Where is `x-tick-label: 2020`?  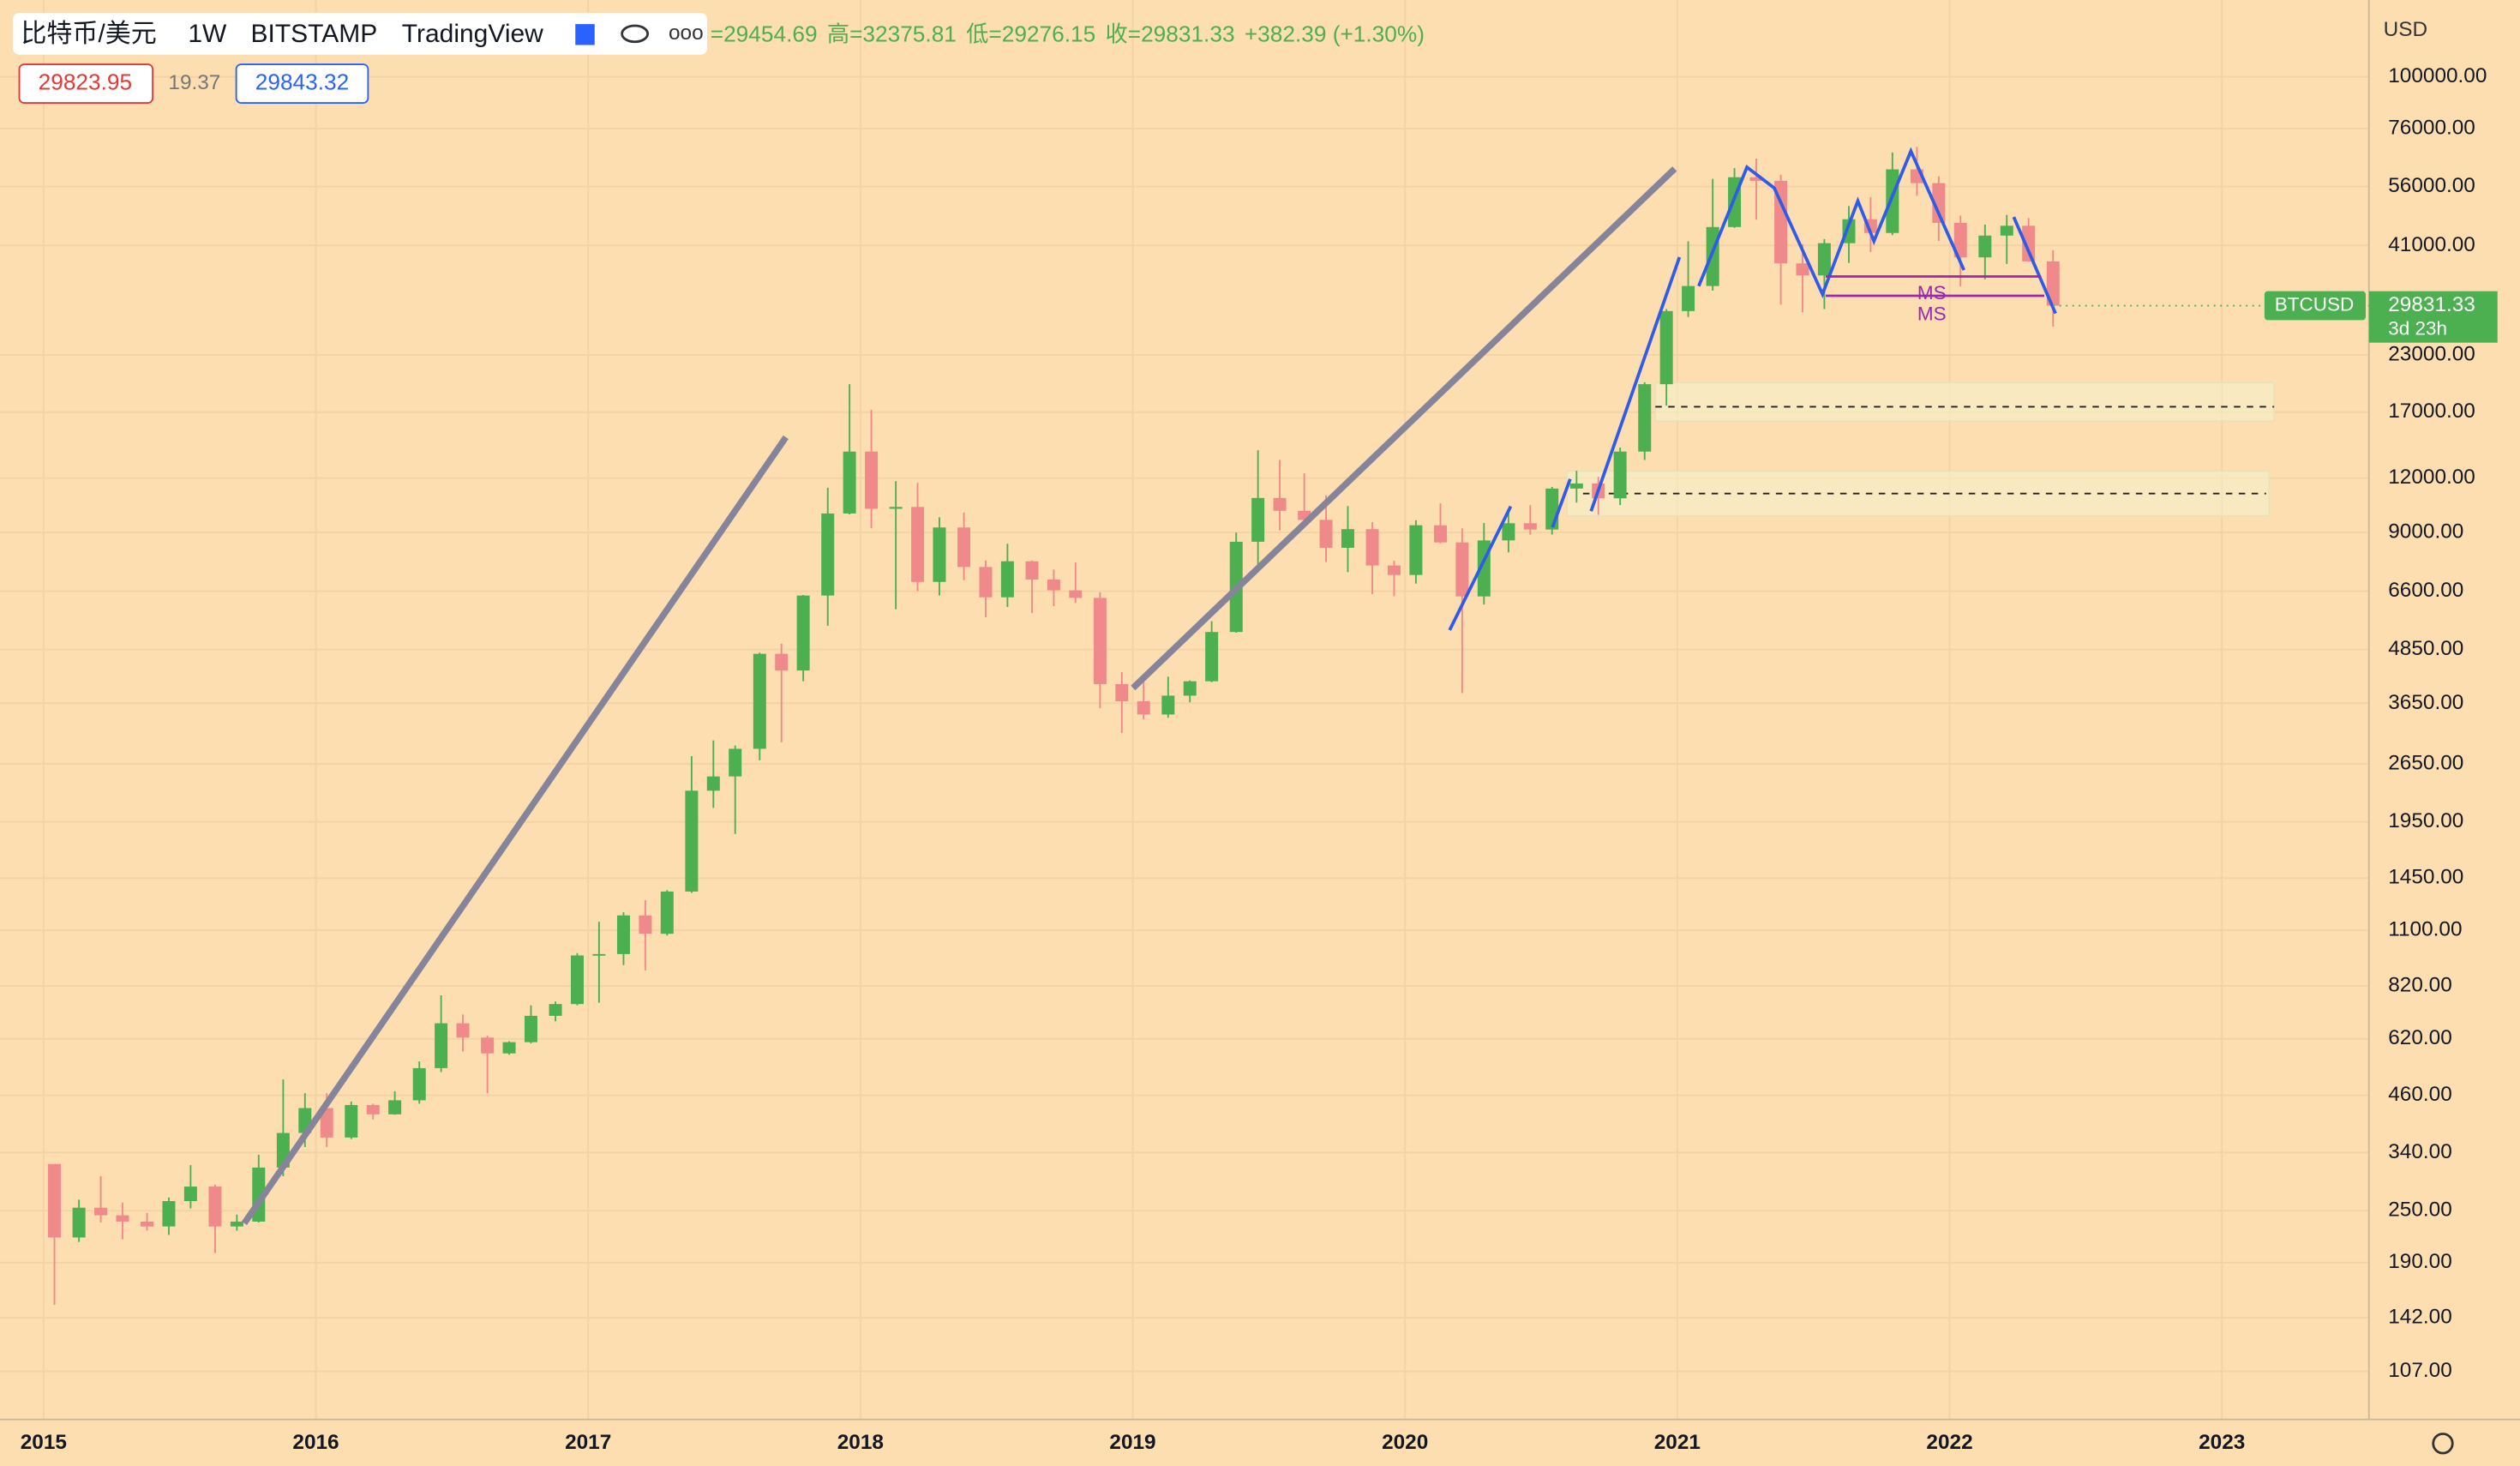
x-tick-label: 2020 is located at coordinates (1405, 1442).